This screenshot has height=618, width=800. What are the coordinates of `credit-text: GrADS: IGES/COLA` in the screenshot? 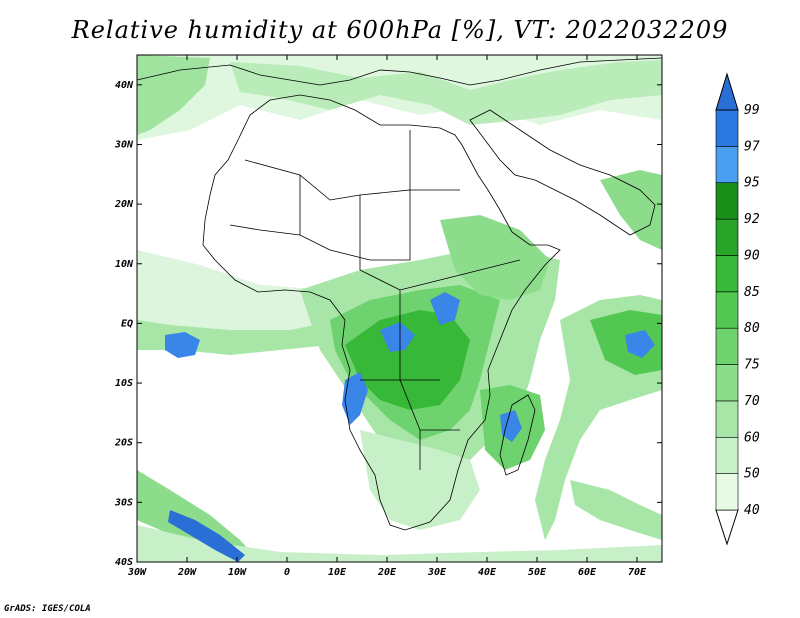 It's located at (47, 609).